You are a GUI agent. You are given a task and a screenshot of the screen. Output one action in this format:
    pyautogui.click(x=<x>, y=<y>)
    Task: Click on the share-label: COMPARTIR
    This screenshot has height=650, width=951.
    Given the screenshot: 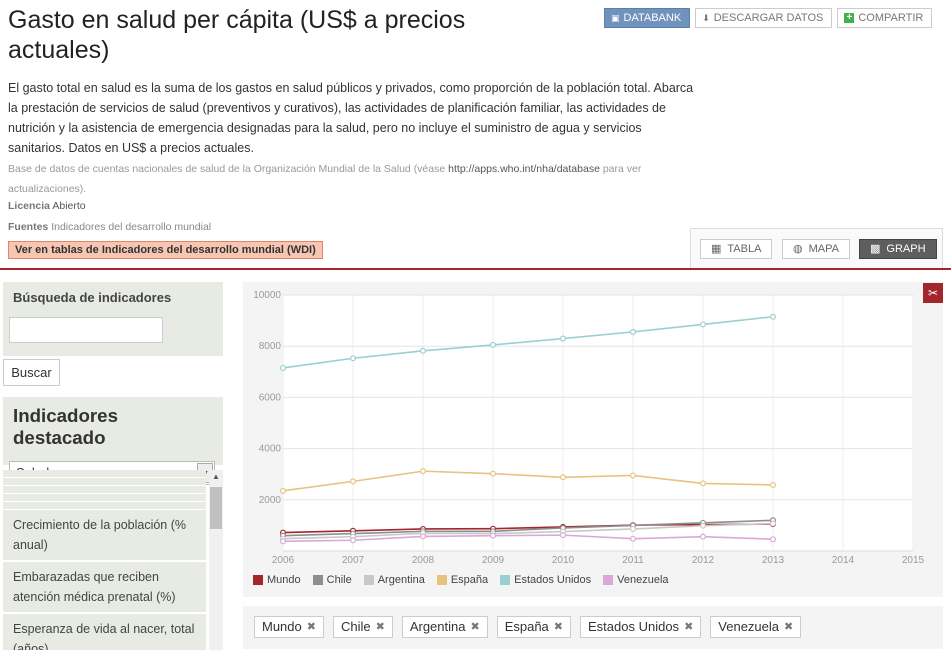 What is the action you would take?
    pyautogui.click(x=891, y=18)
    